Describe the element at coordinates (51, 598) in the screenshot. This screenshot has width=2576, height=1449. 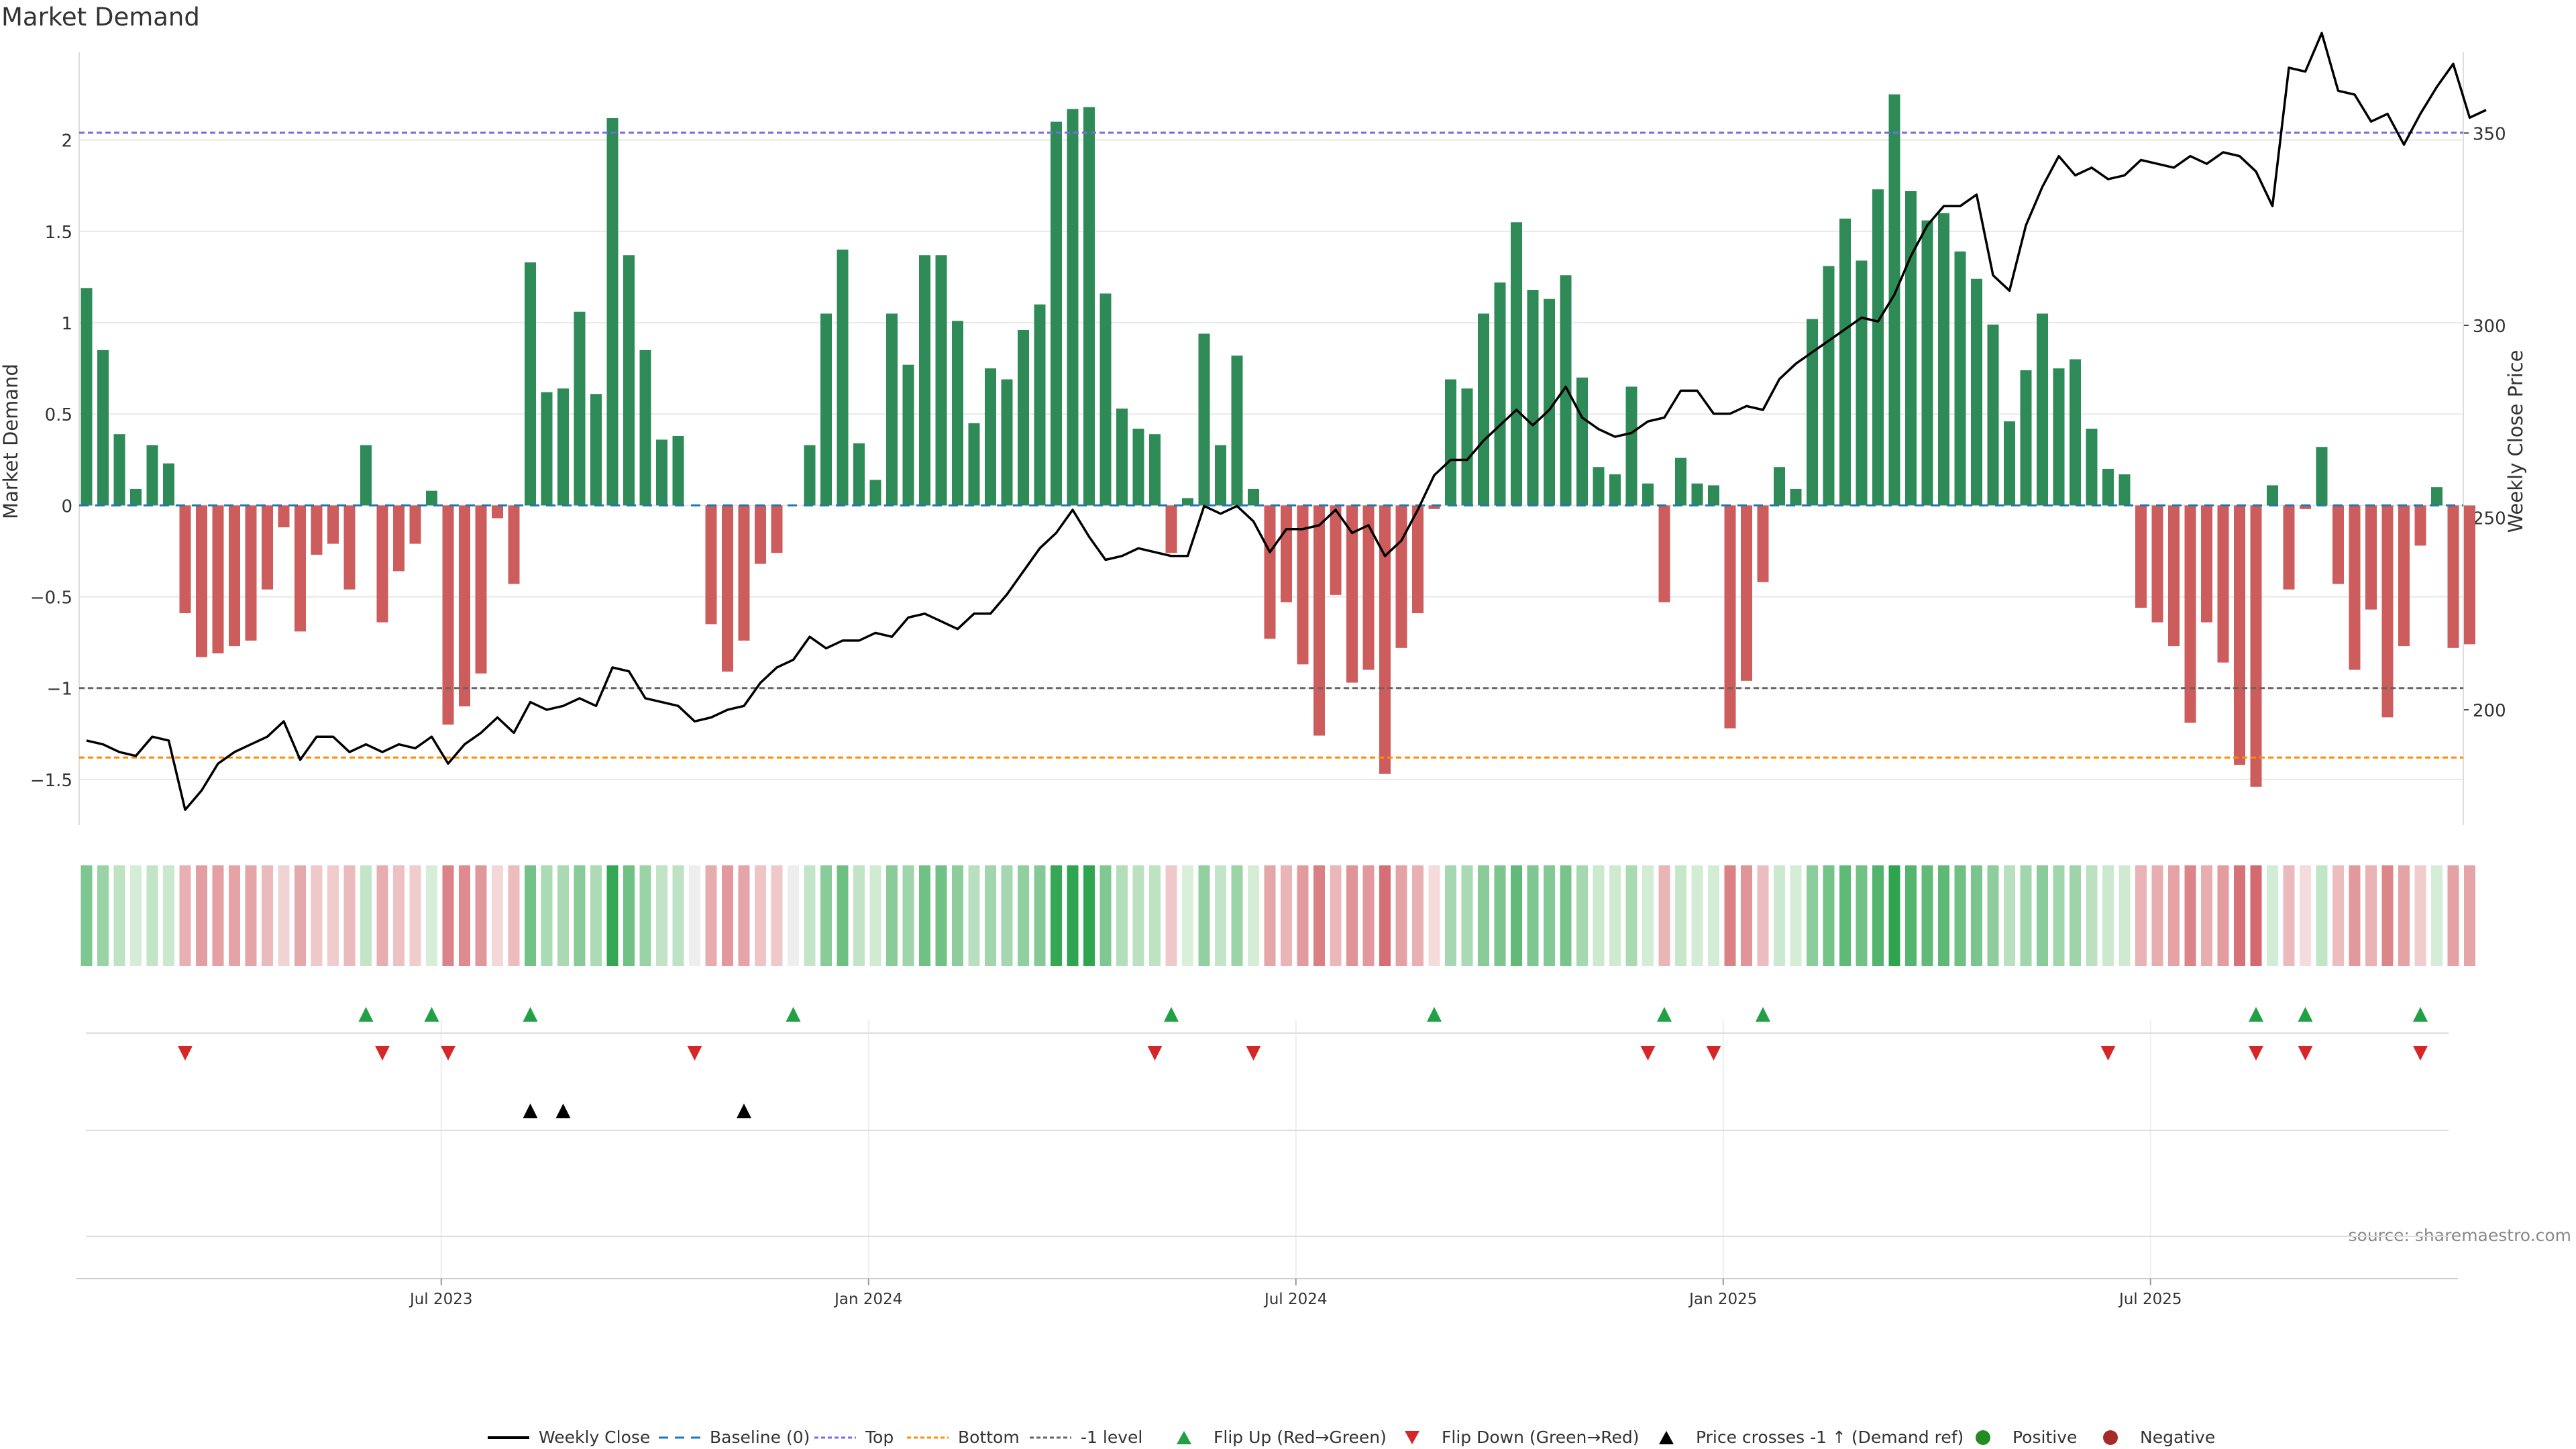
I see `y-tick-label: −0.5` at that location.